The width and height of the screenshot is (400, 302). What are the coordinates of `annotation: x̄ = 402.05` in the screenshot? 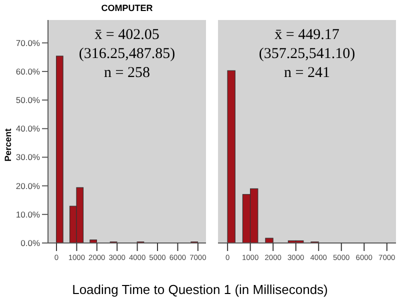 It's located at (127, 35).